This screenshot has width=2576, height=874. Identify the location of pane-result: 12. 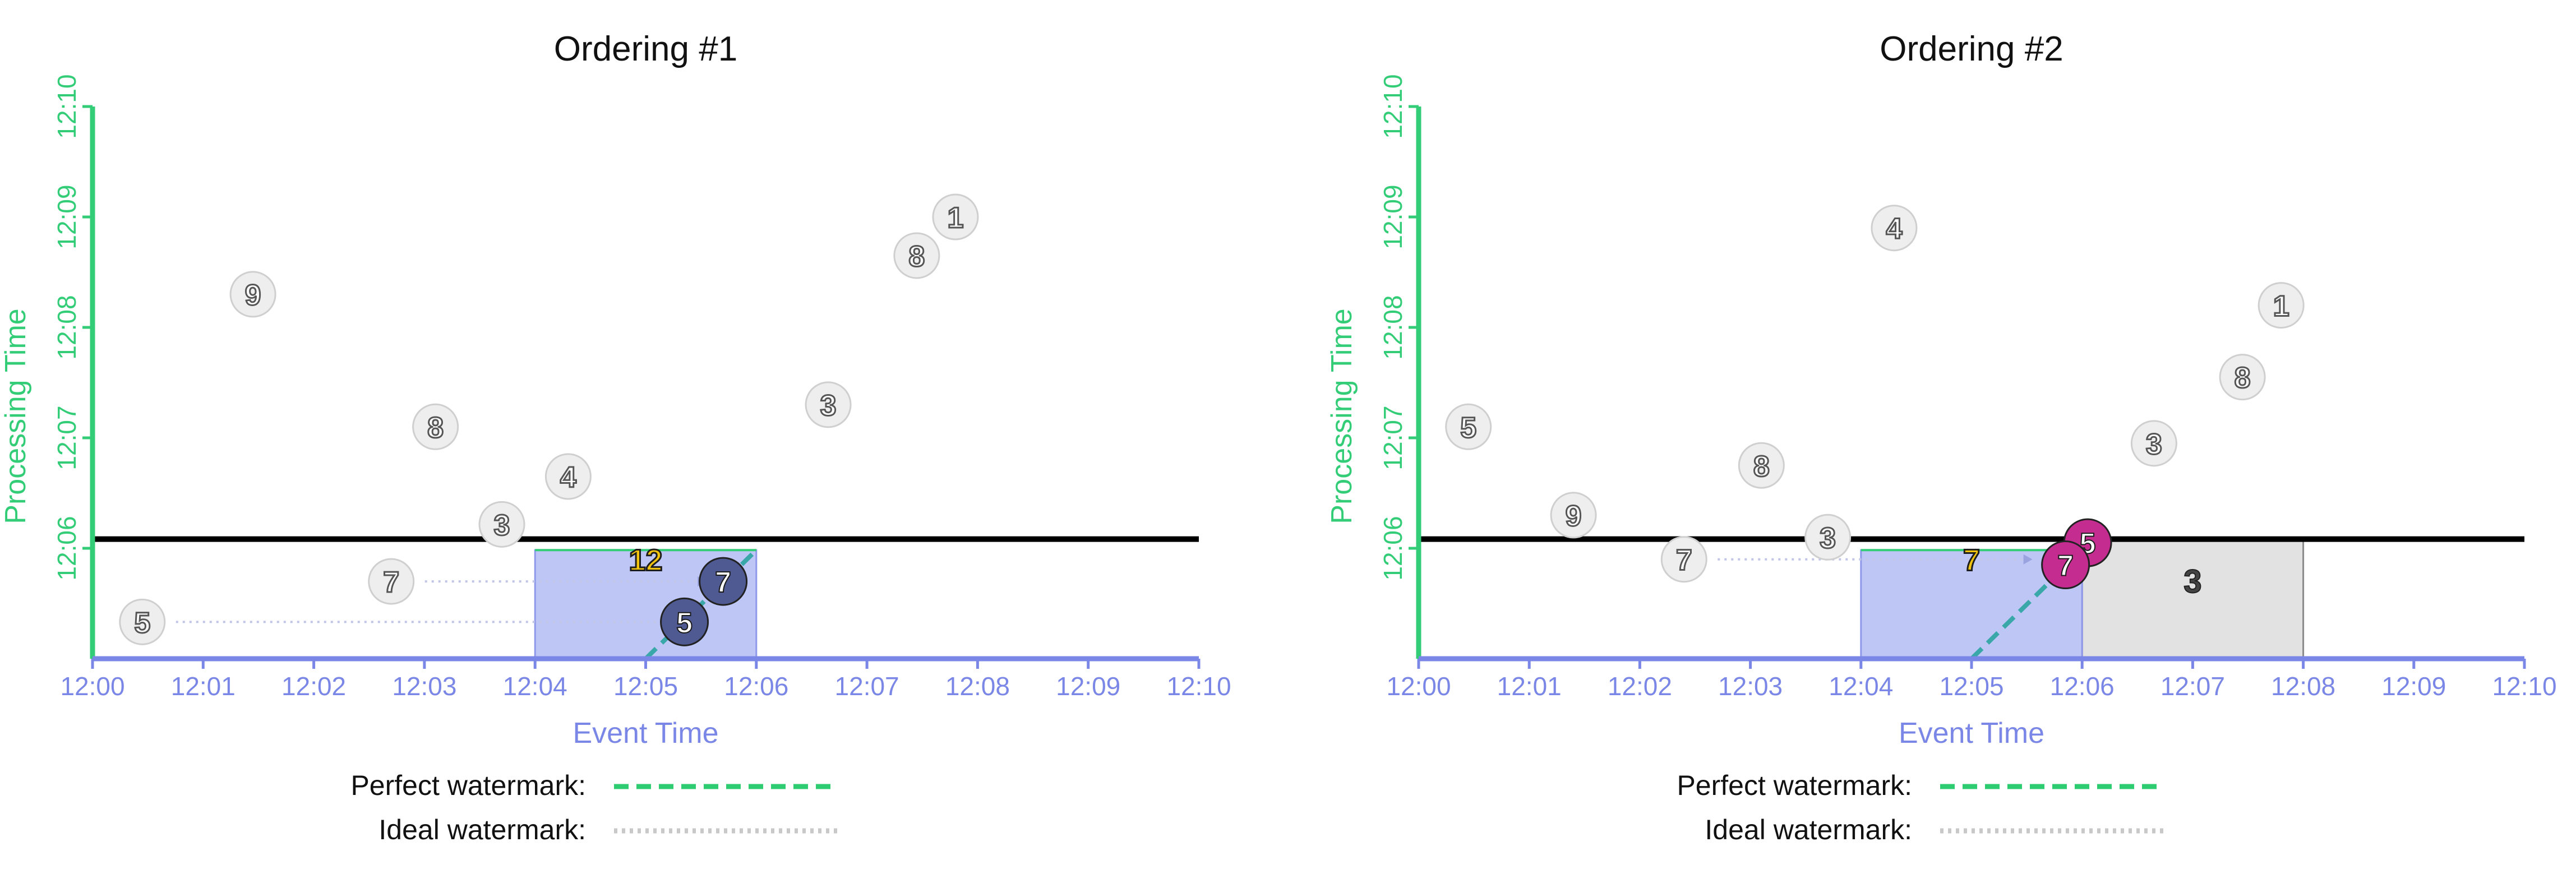
(645, 560).